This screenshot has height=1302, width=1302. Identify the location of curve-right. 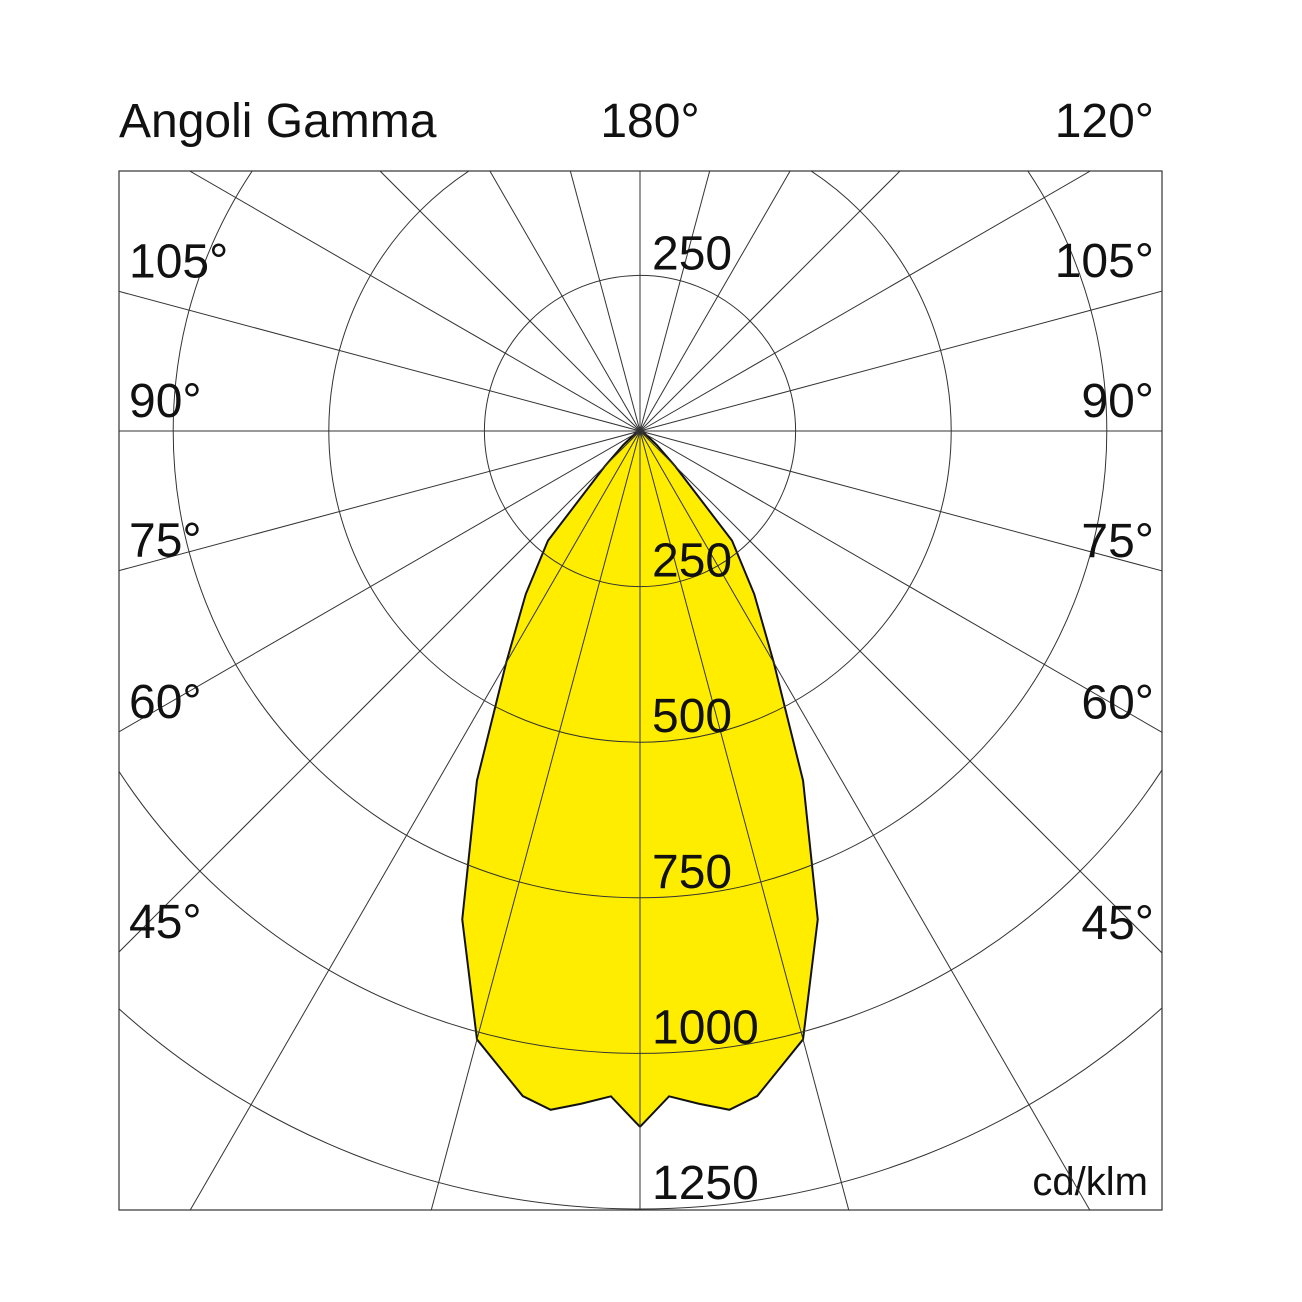
(729, 779).